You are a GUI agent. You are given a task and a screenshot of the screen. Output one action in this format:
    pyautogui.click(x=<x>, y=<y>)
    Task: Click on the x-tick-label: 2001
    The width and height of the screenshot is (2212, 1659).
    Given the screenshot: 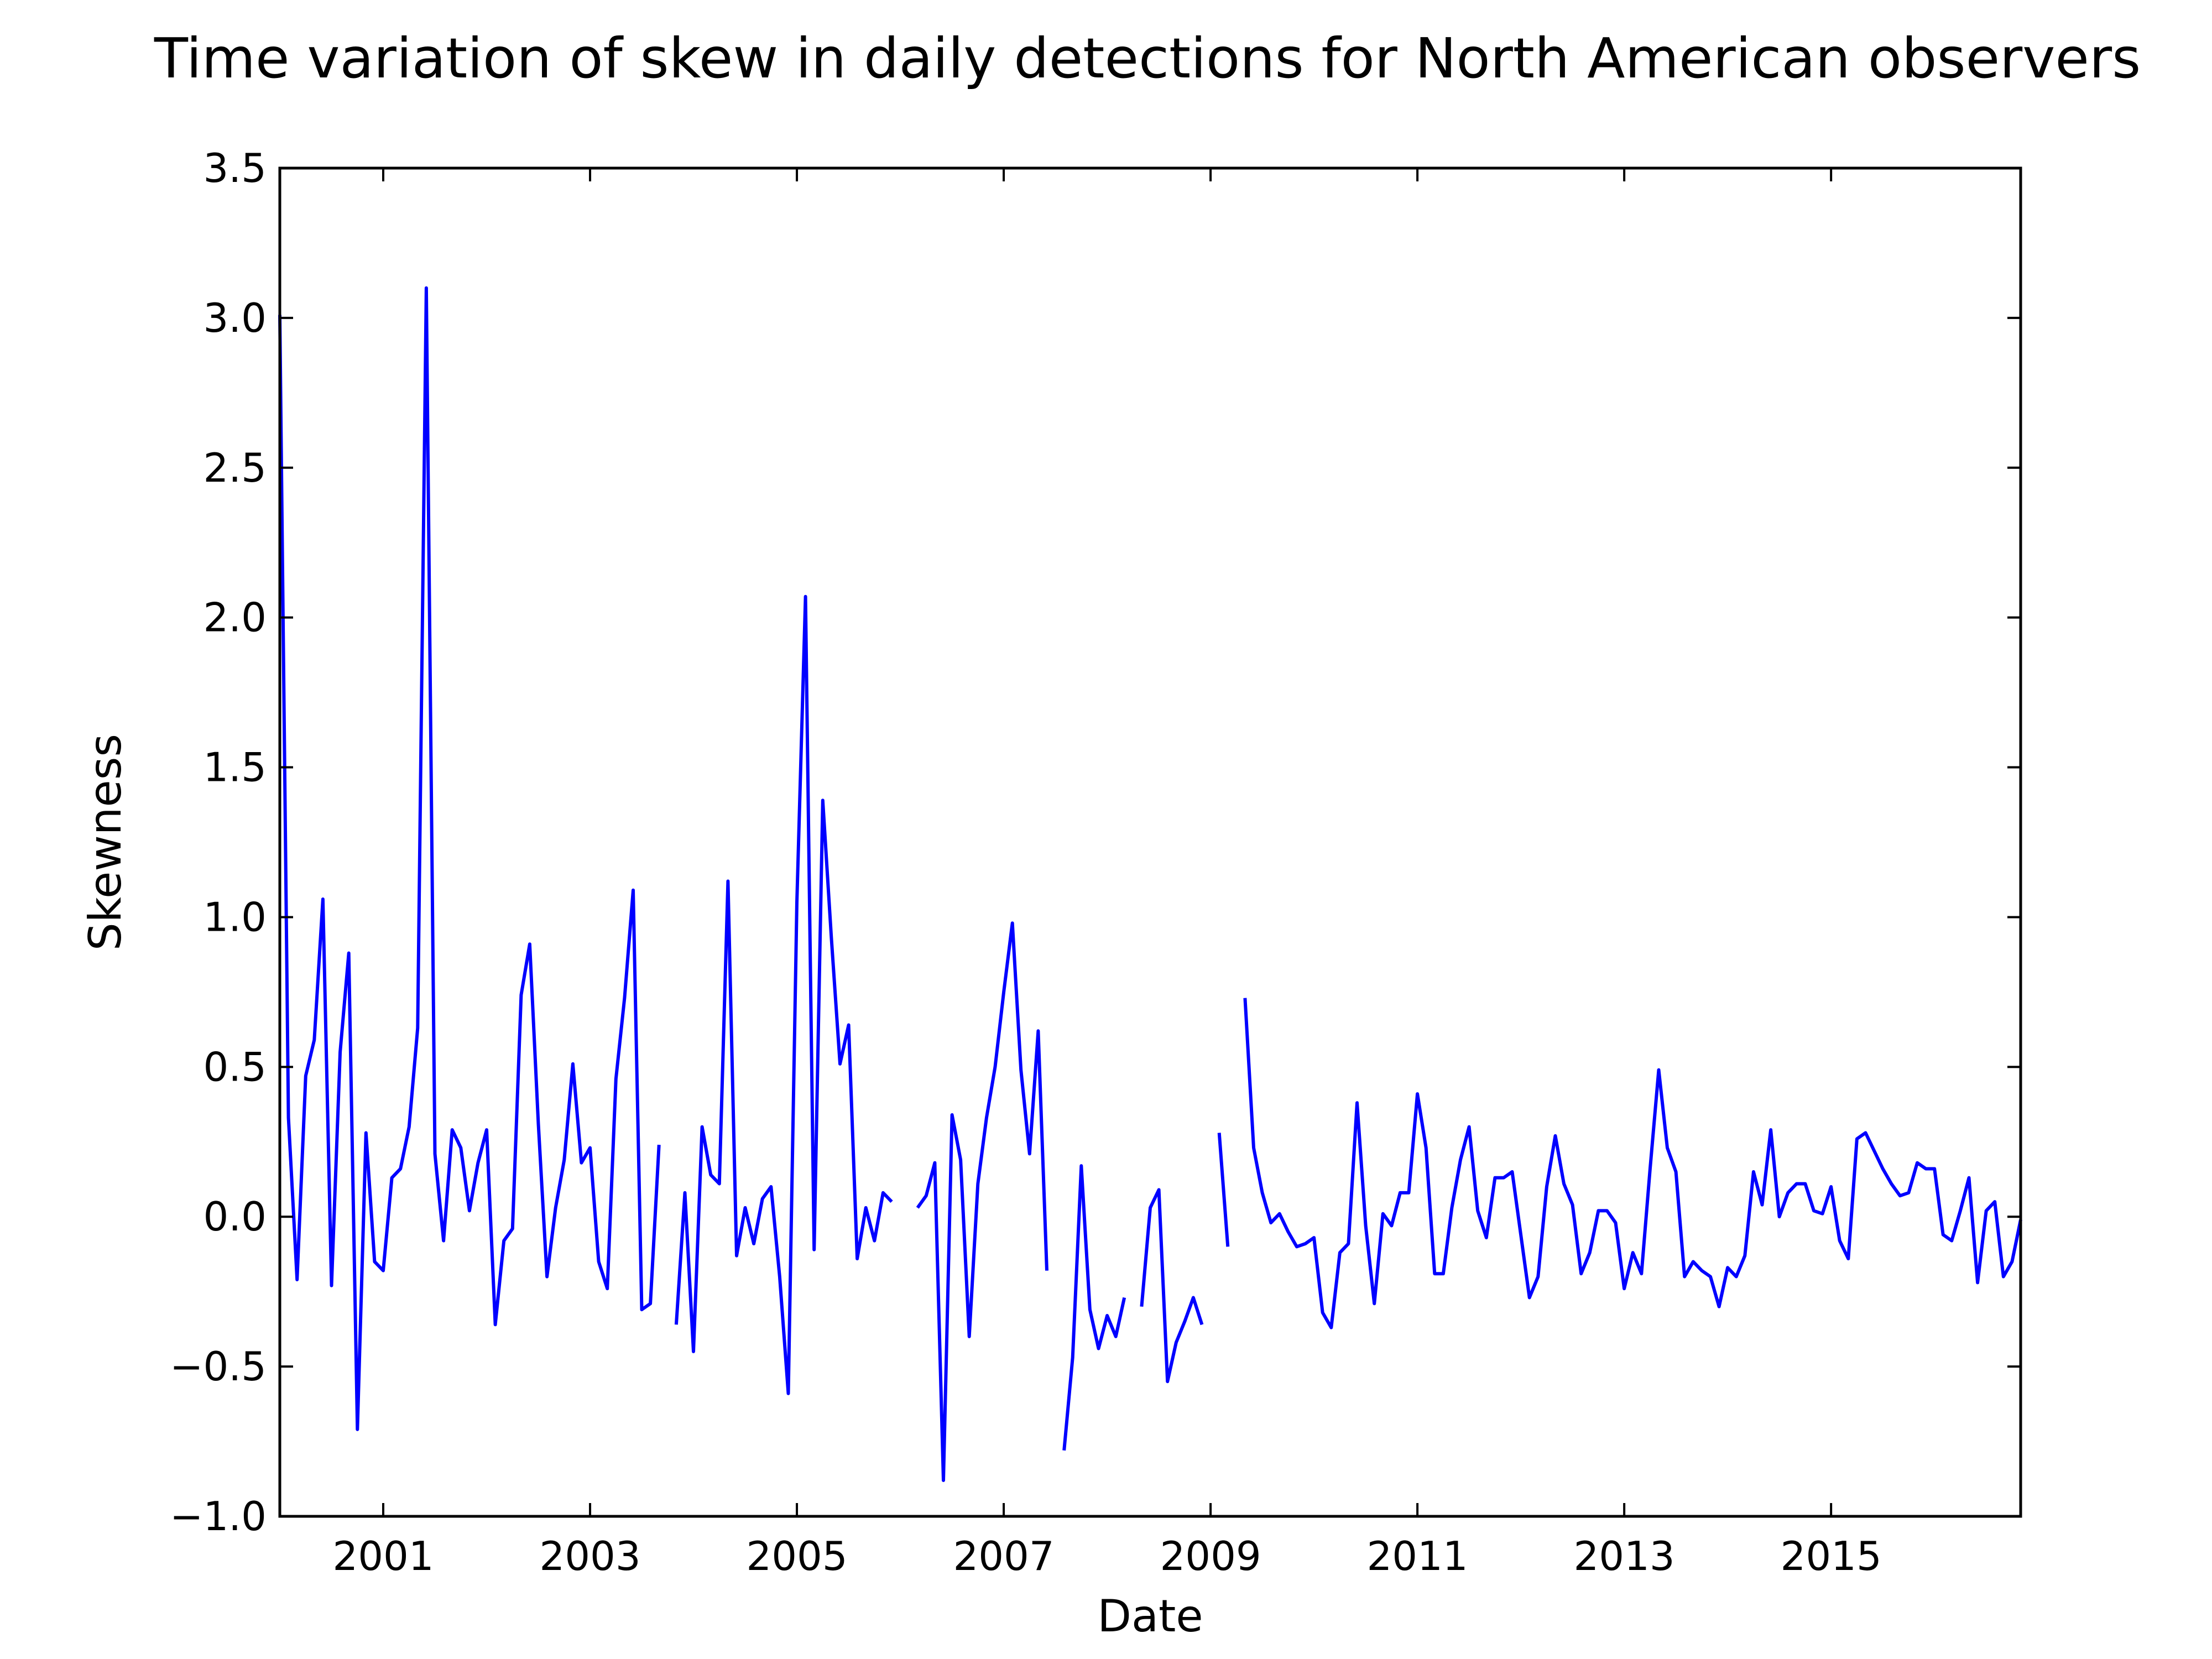 What is the action you would take?
    pyautogui.click(x=383, y=1556)
    